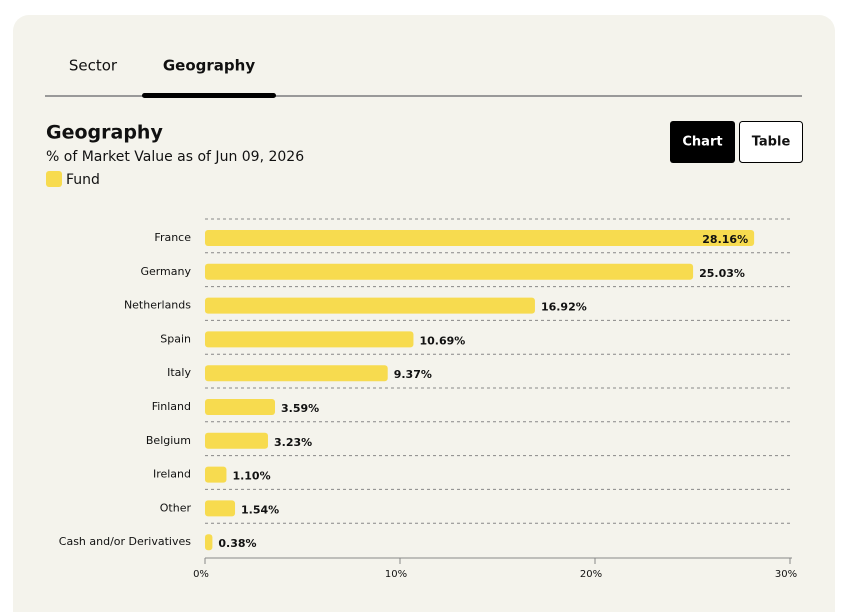 The width and height of the screenshot is (847, 612). Describe the element at coordinates (54, 179) in the screenshot. I see `legend-swatch` at that location.